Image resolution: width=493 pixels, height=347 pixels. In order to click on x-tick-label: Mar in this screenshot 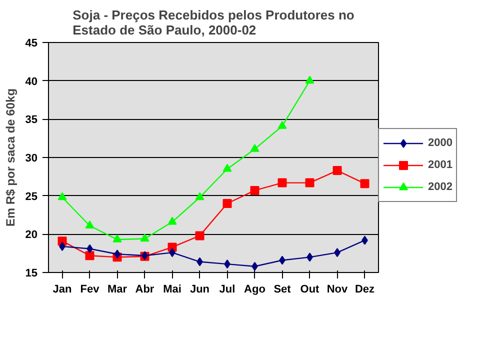, I will do `click(117, 290)`.